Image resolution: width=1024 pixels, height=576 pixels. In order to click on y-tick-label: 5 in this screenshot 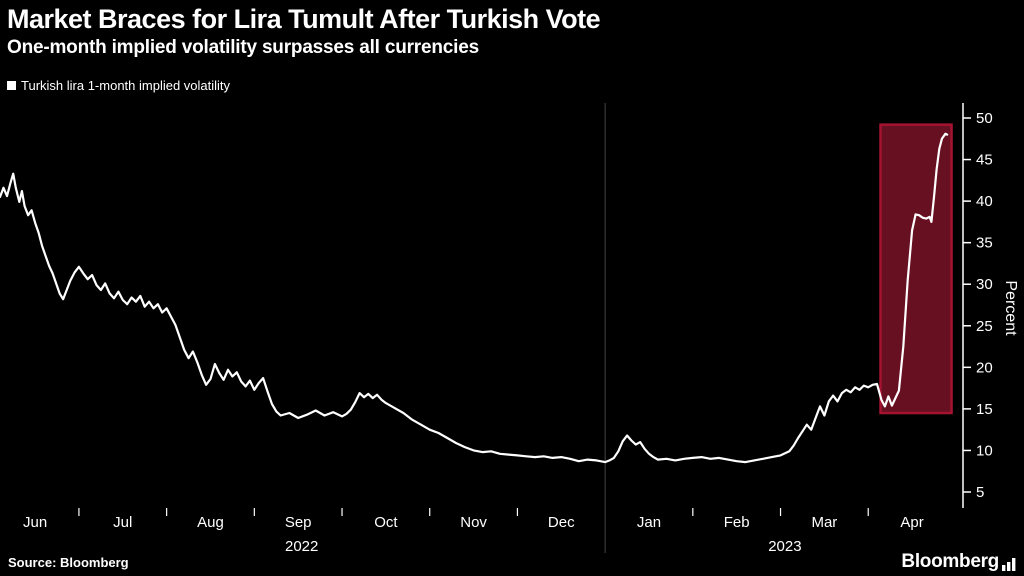, I will do `click(980, 492)`.